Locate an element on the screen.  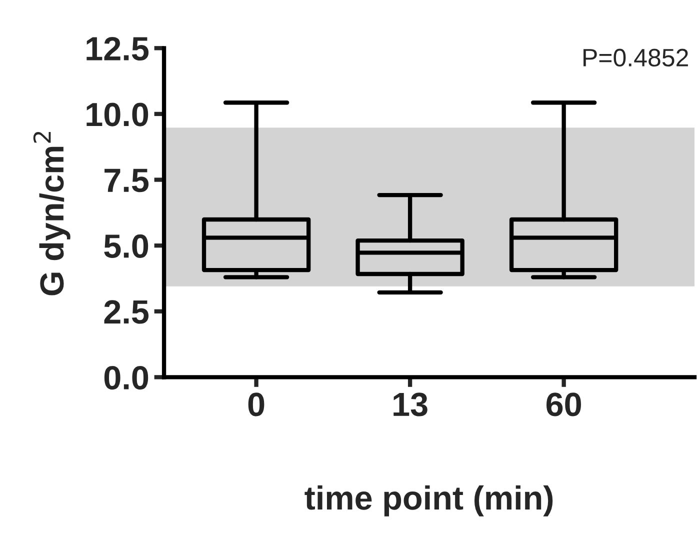
x-axis-title: time point (min) is located at coordinates (428, 500).